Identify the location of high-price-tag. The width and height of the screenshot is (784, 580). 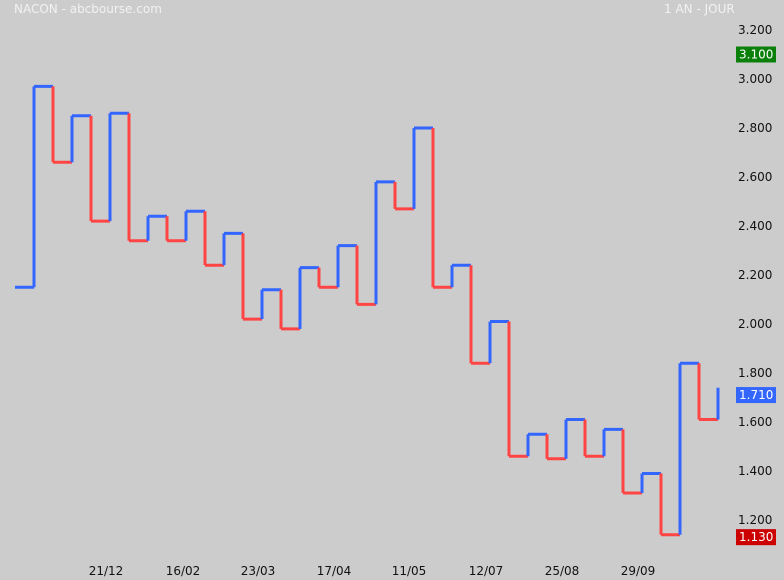
(756, 54).